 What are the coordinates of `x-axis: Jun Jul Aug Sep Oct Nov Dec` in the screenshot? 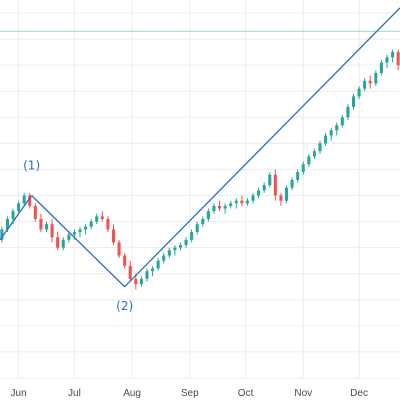 It's located at (189, 393).